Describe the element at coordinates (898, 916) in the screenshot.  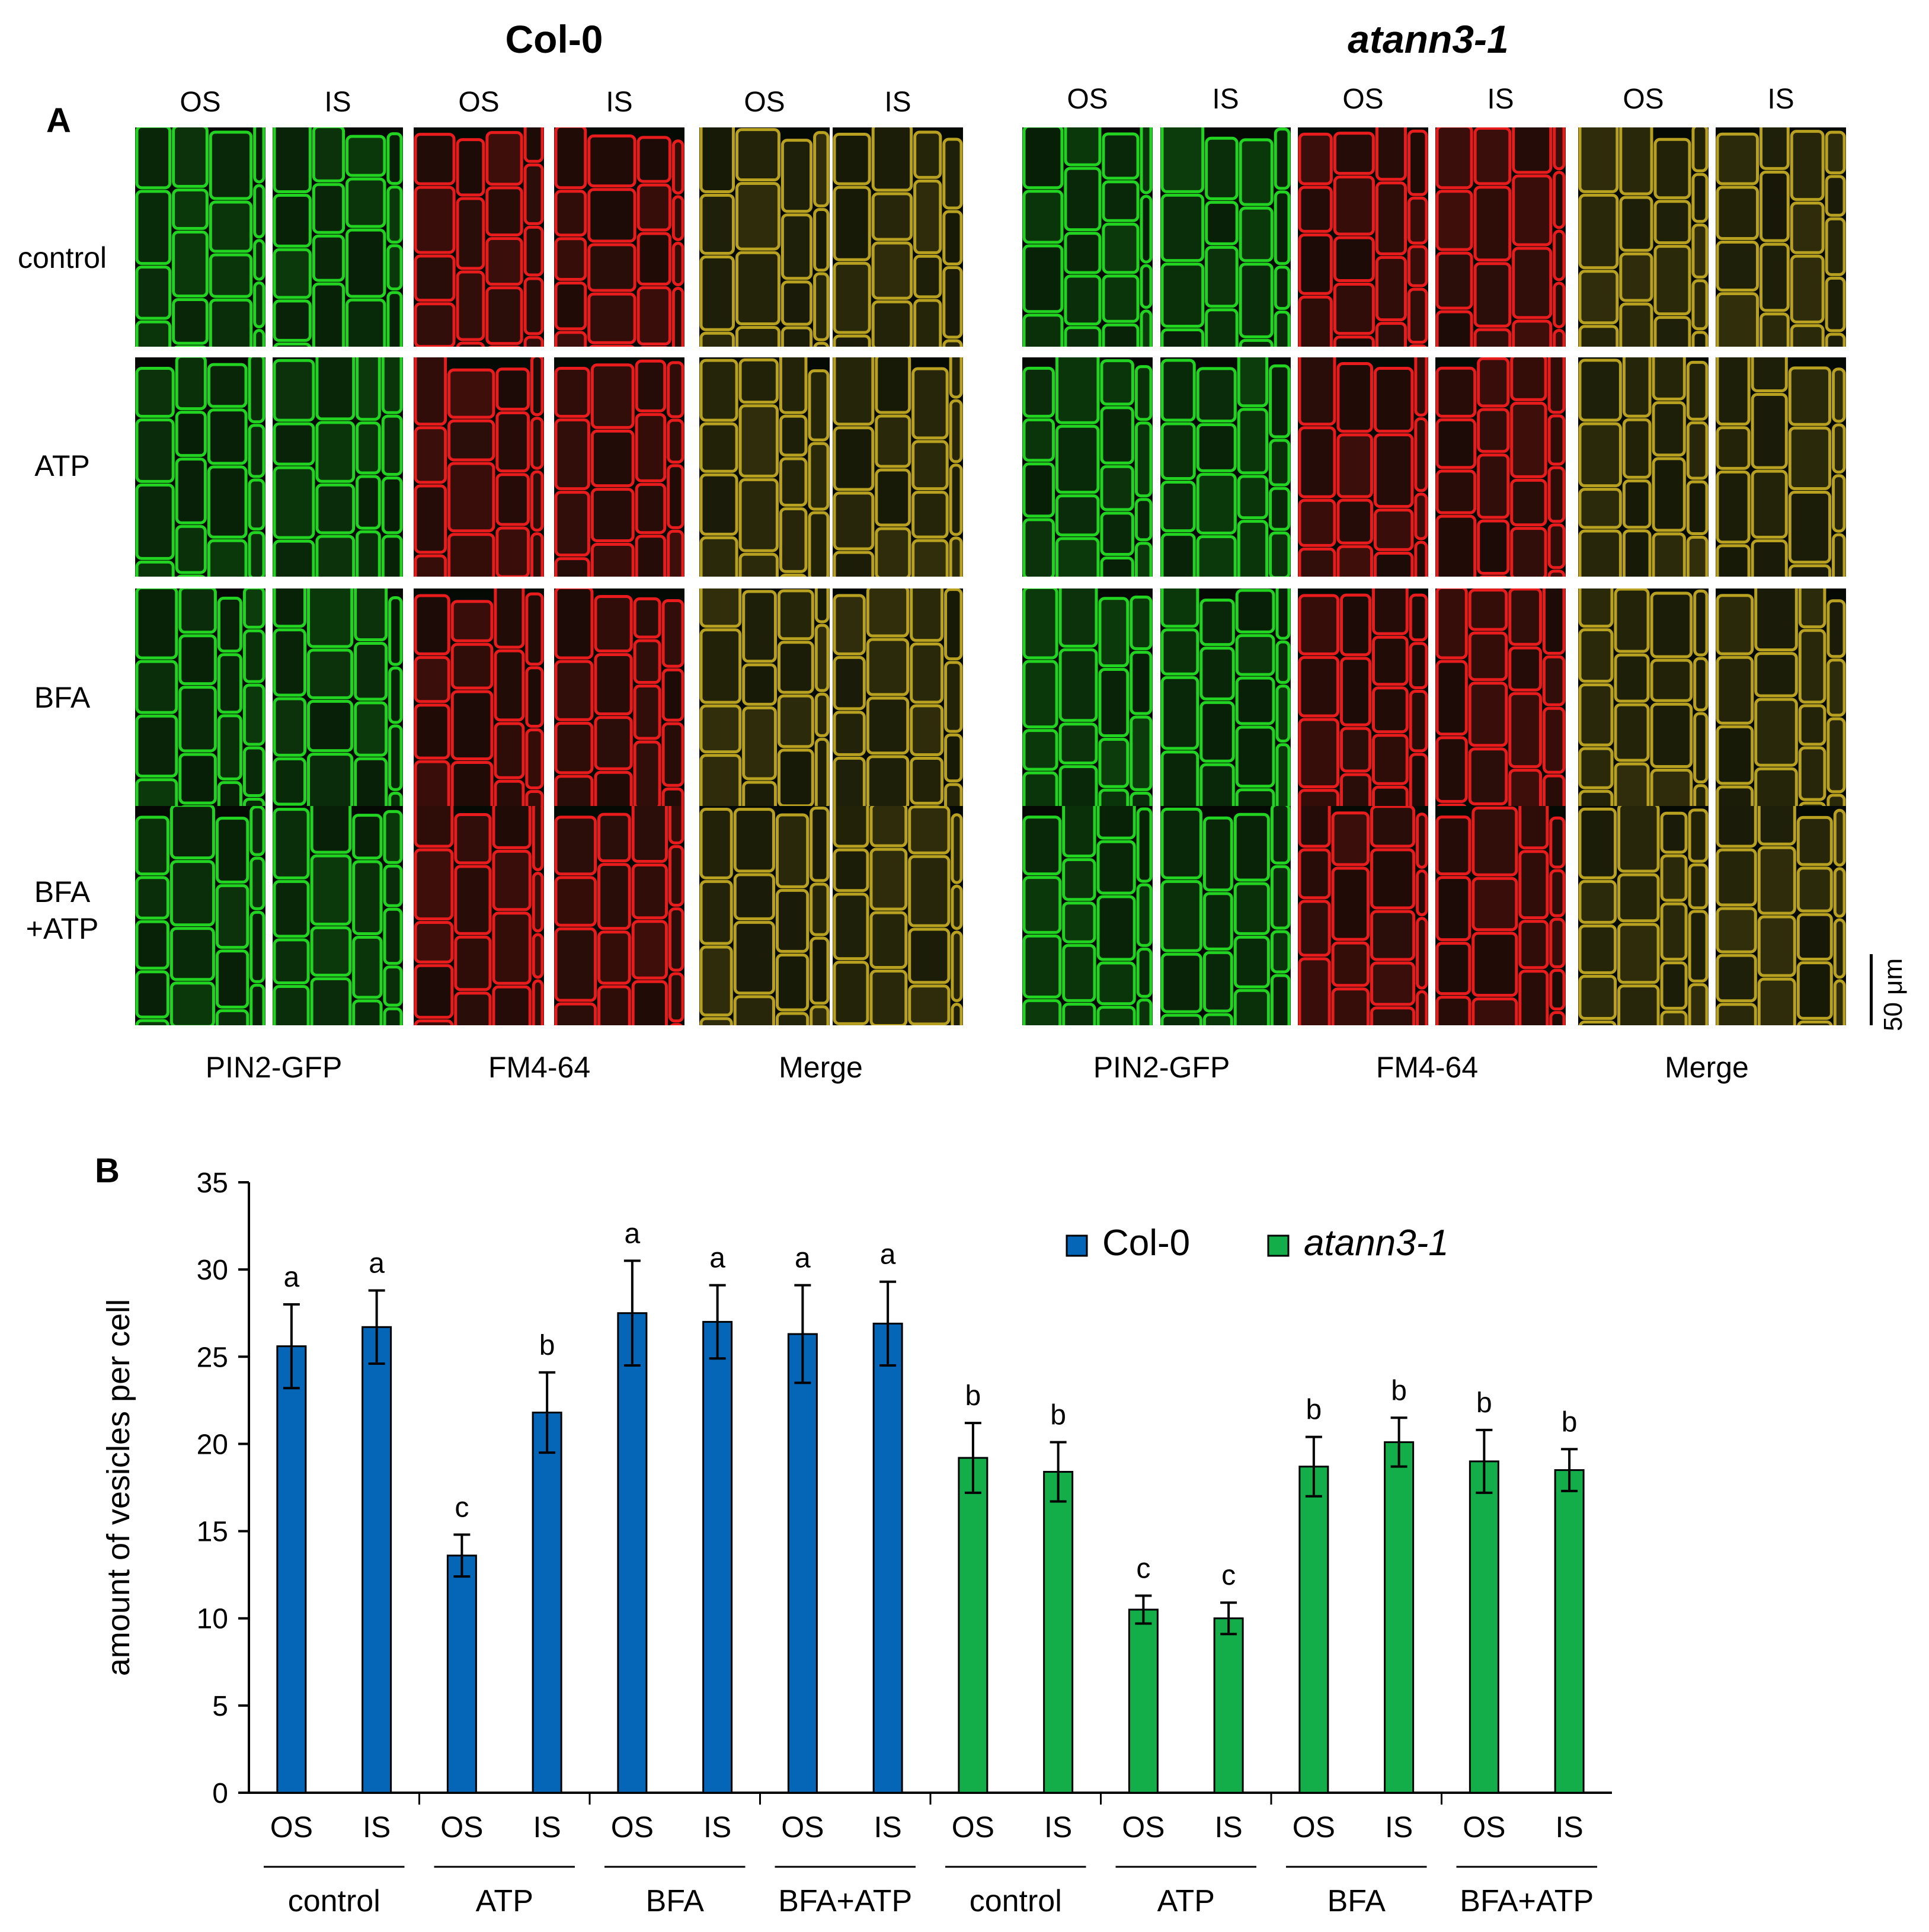
I see `micrograph-col0-merge-is-r3` at that location.